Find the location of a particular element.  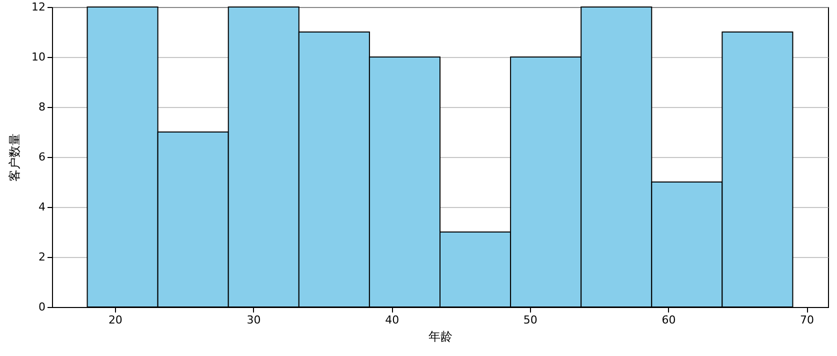

y-tick-label: 10 is located at coordinates (39, 57).